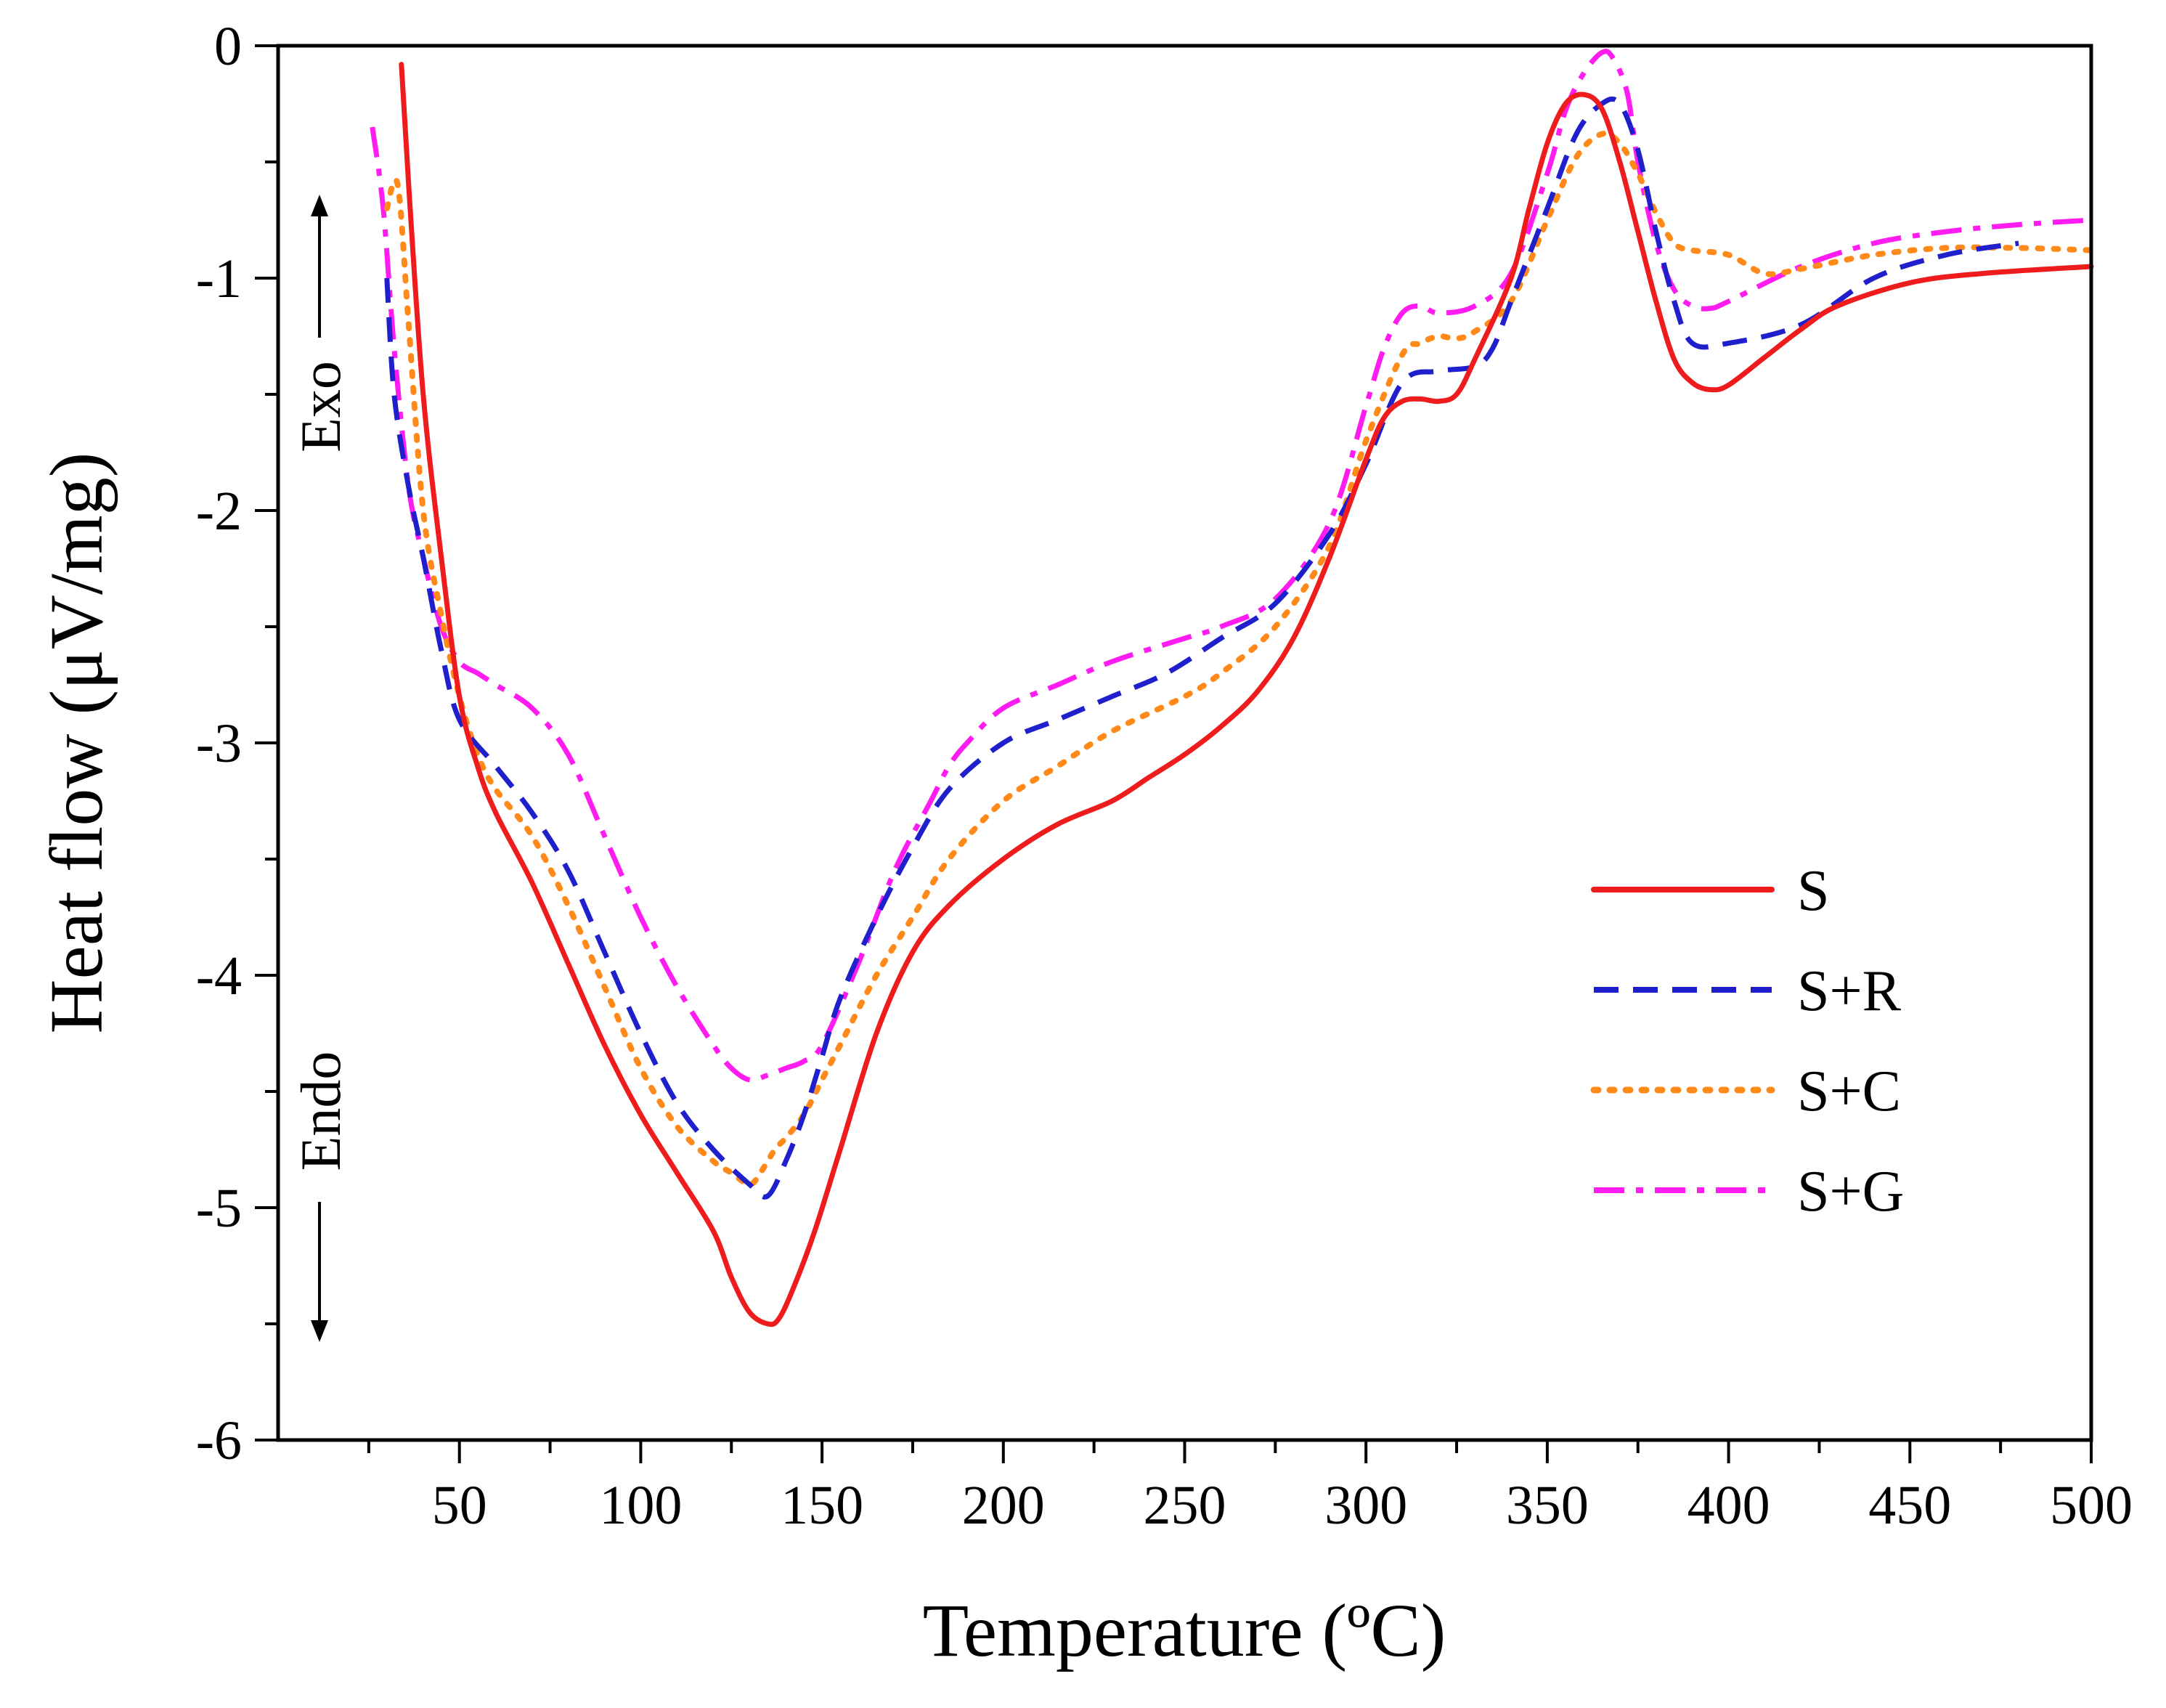  Describe the element at coordinates (319, 205) in the screenshot. I see `exo-arrow-head` at that location.